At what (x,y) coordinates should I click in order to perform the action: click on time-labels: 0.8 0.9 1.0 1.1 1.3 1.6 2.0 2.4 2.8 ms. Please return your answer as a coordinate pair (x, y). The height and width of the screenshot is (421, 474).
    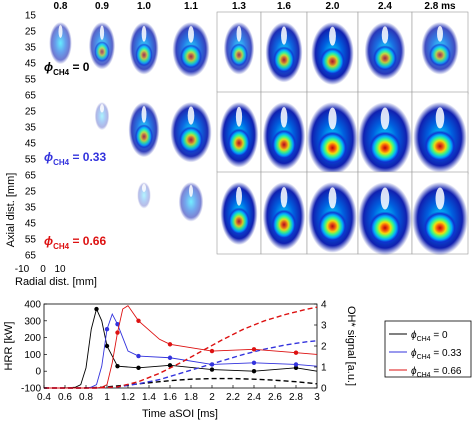
    Looking at the image, I should click on (255, 6).